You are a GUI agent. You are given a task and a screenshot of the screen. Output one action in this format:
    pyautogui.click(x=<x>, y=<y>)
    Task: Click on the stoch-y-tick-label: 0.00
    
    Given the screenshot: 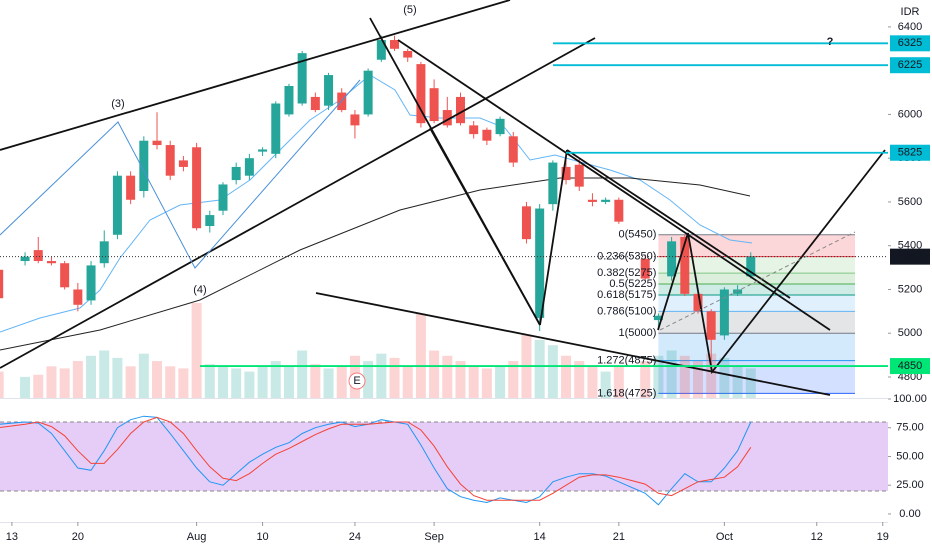 What is the action you would take?
    pyautogui.click(x=909, y=514)
    